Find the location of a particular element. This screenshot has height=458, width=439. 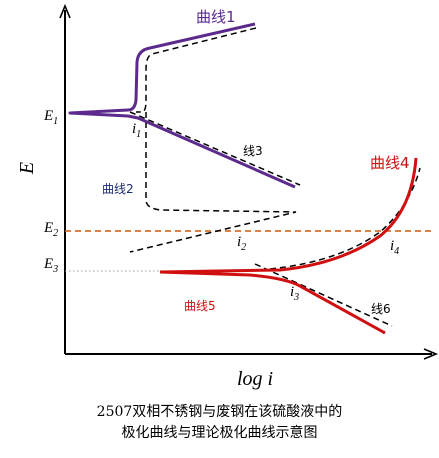

curve6-label: 线6 is located at coordinates (381, 309).